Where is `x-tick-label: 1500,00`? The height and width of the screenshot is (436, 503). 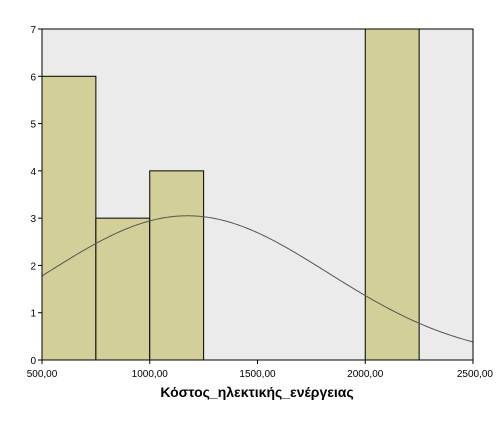 x-tick-label: 1500,00 is located at coordinates (257, 374).